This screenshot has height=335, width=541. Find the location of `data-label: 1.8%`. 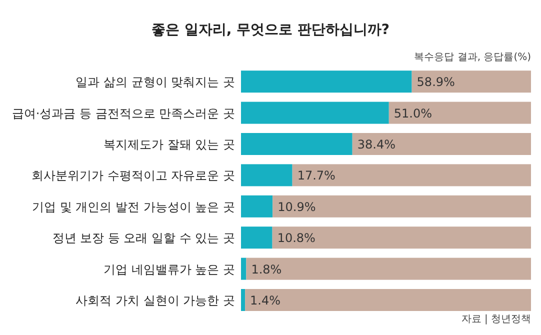

data-label: 1.8% is located at coordinates (266, 269).